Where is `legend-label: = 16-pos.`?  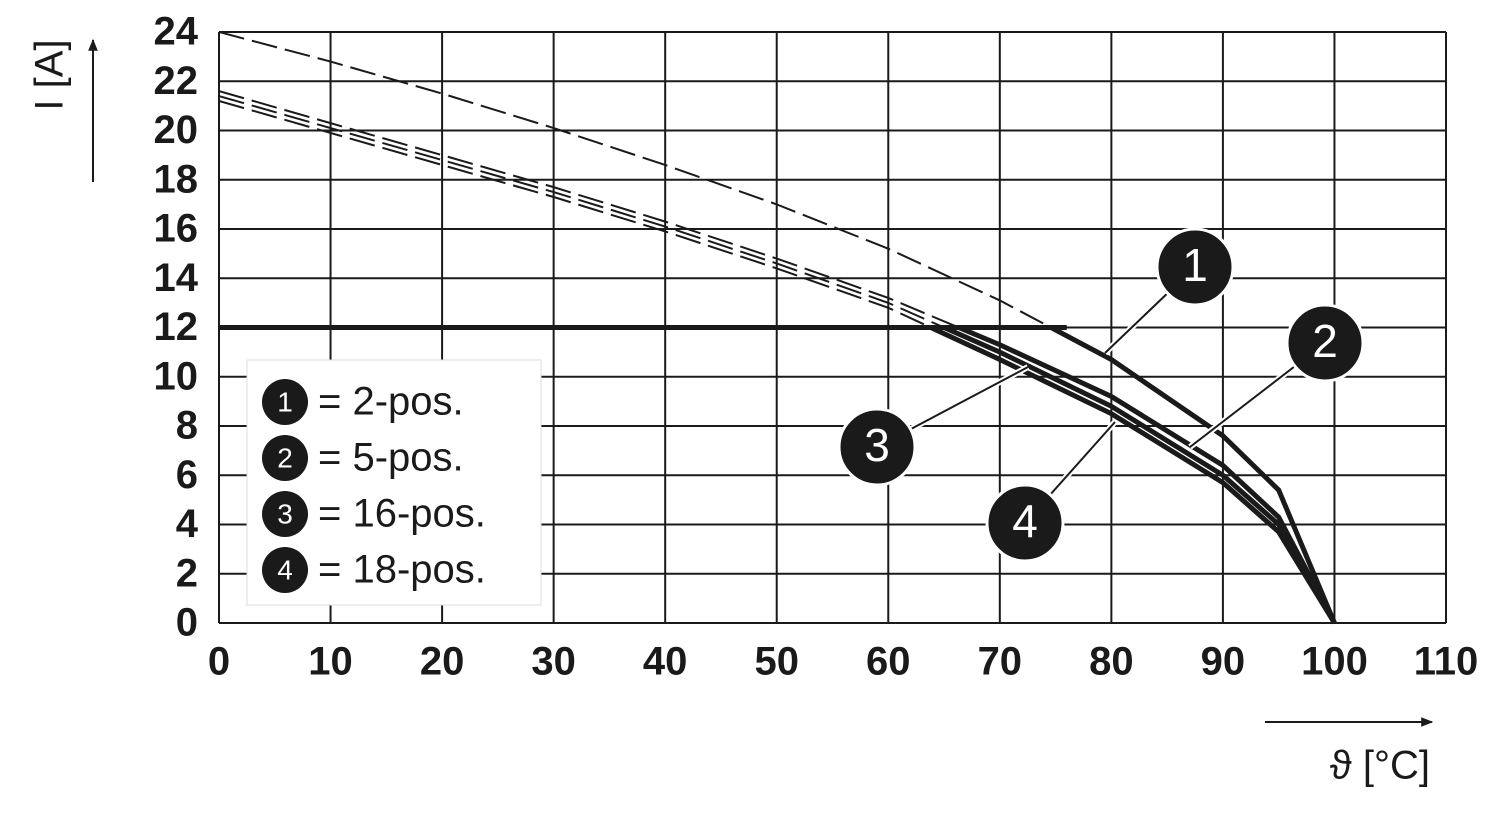 legend-label: = 16-pos. is located at coordinates (402, 514).